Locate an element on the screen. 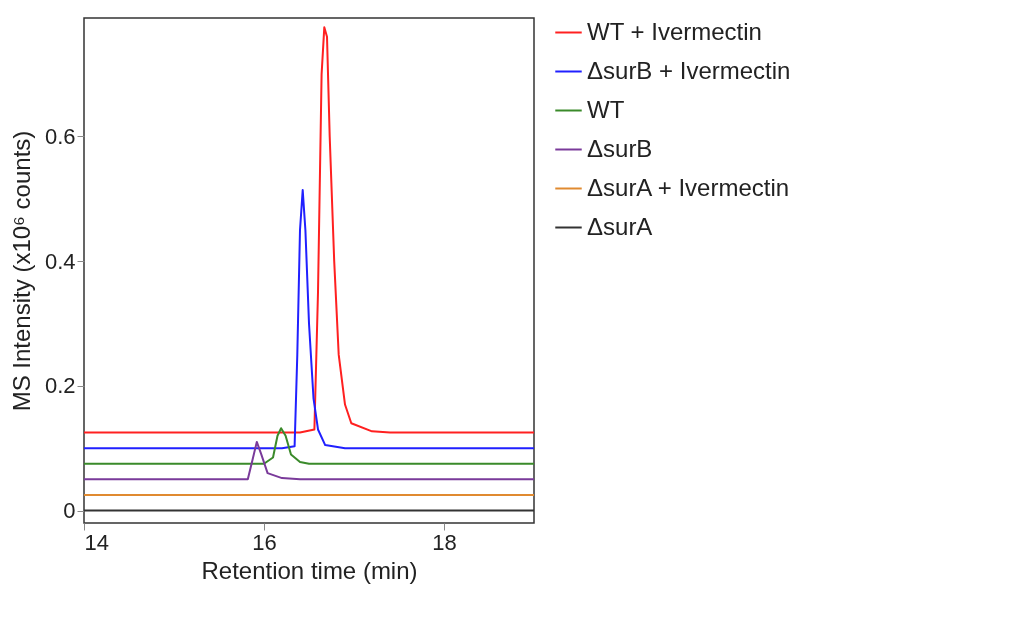 The height and width of the screenshot is (627, 1011). legend-label: WT + Ivermectin is located at coordinates (674, 31).